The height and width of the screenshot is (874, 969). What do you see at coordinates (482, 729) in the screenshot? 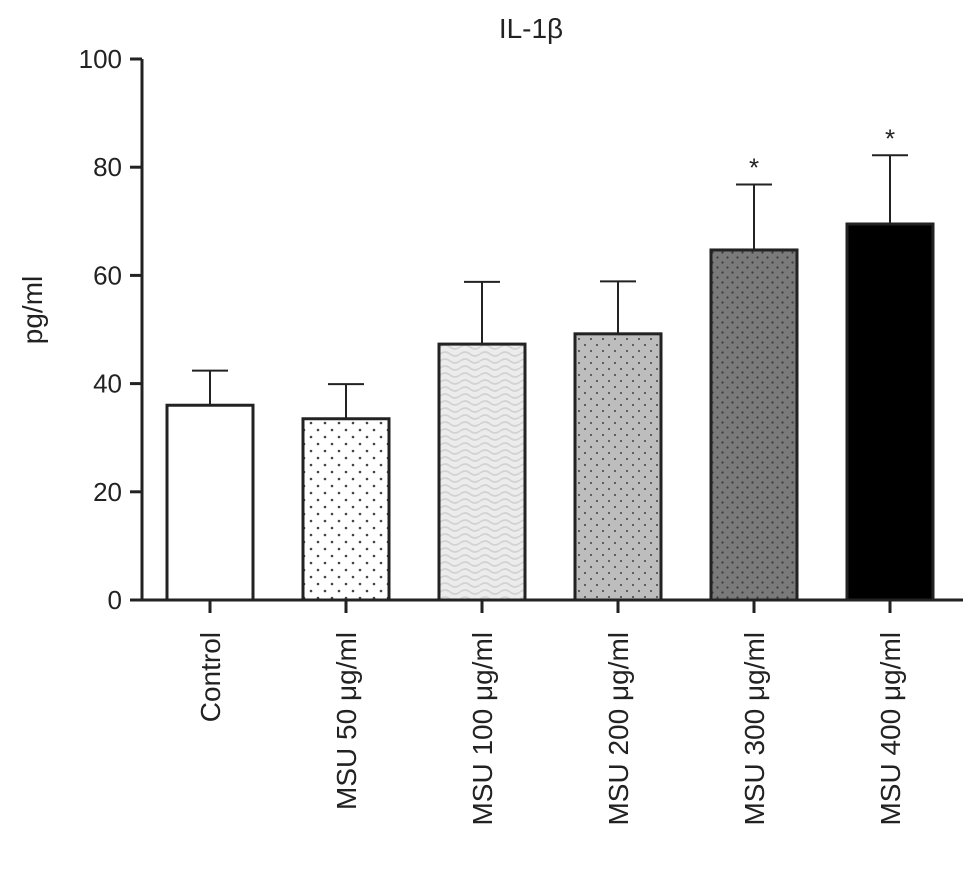
I see `category-label: MSU 100 μg/ml` at bounding box center [482, 729].